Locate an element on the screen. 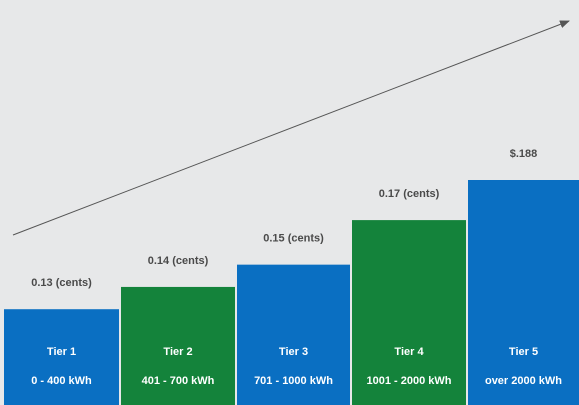 Image resolution: width=579 pixels, height=405 pixels. tier-label-4: Tier 4 is located at coordinates (409, 352).